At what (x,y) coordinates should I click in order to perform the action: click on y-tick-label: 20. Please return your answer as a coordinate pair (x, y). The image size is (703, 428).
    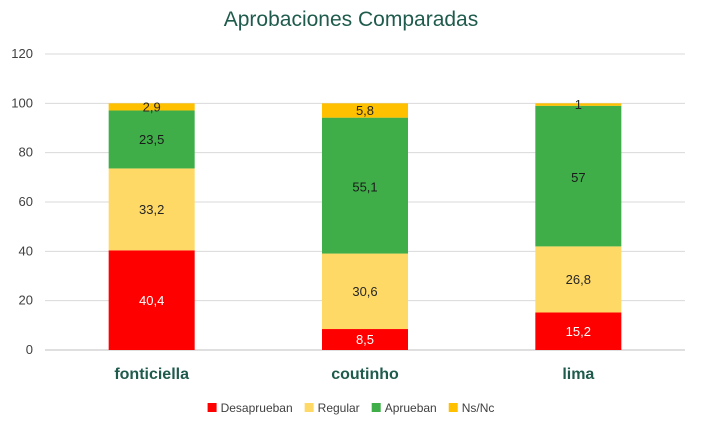
    Looking at the image, I should click on (26, 300).